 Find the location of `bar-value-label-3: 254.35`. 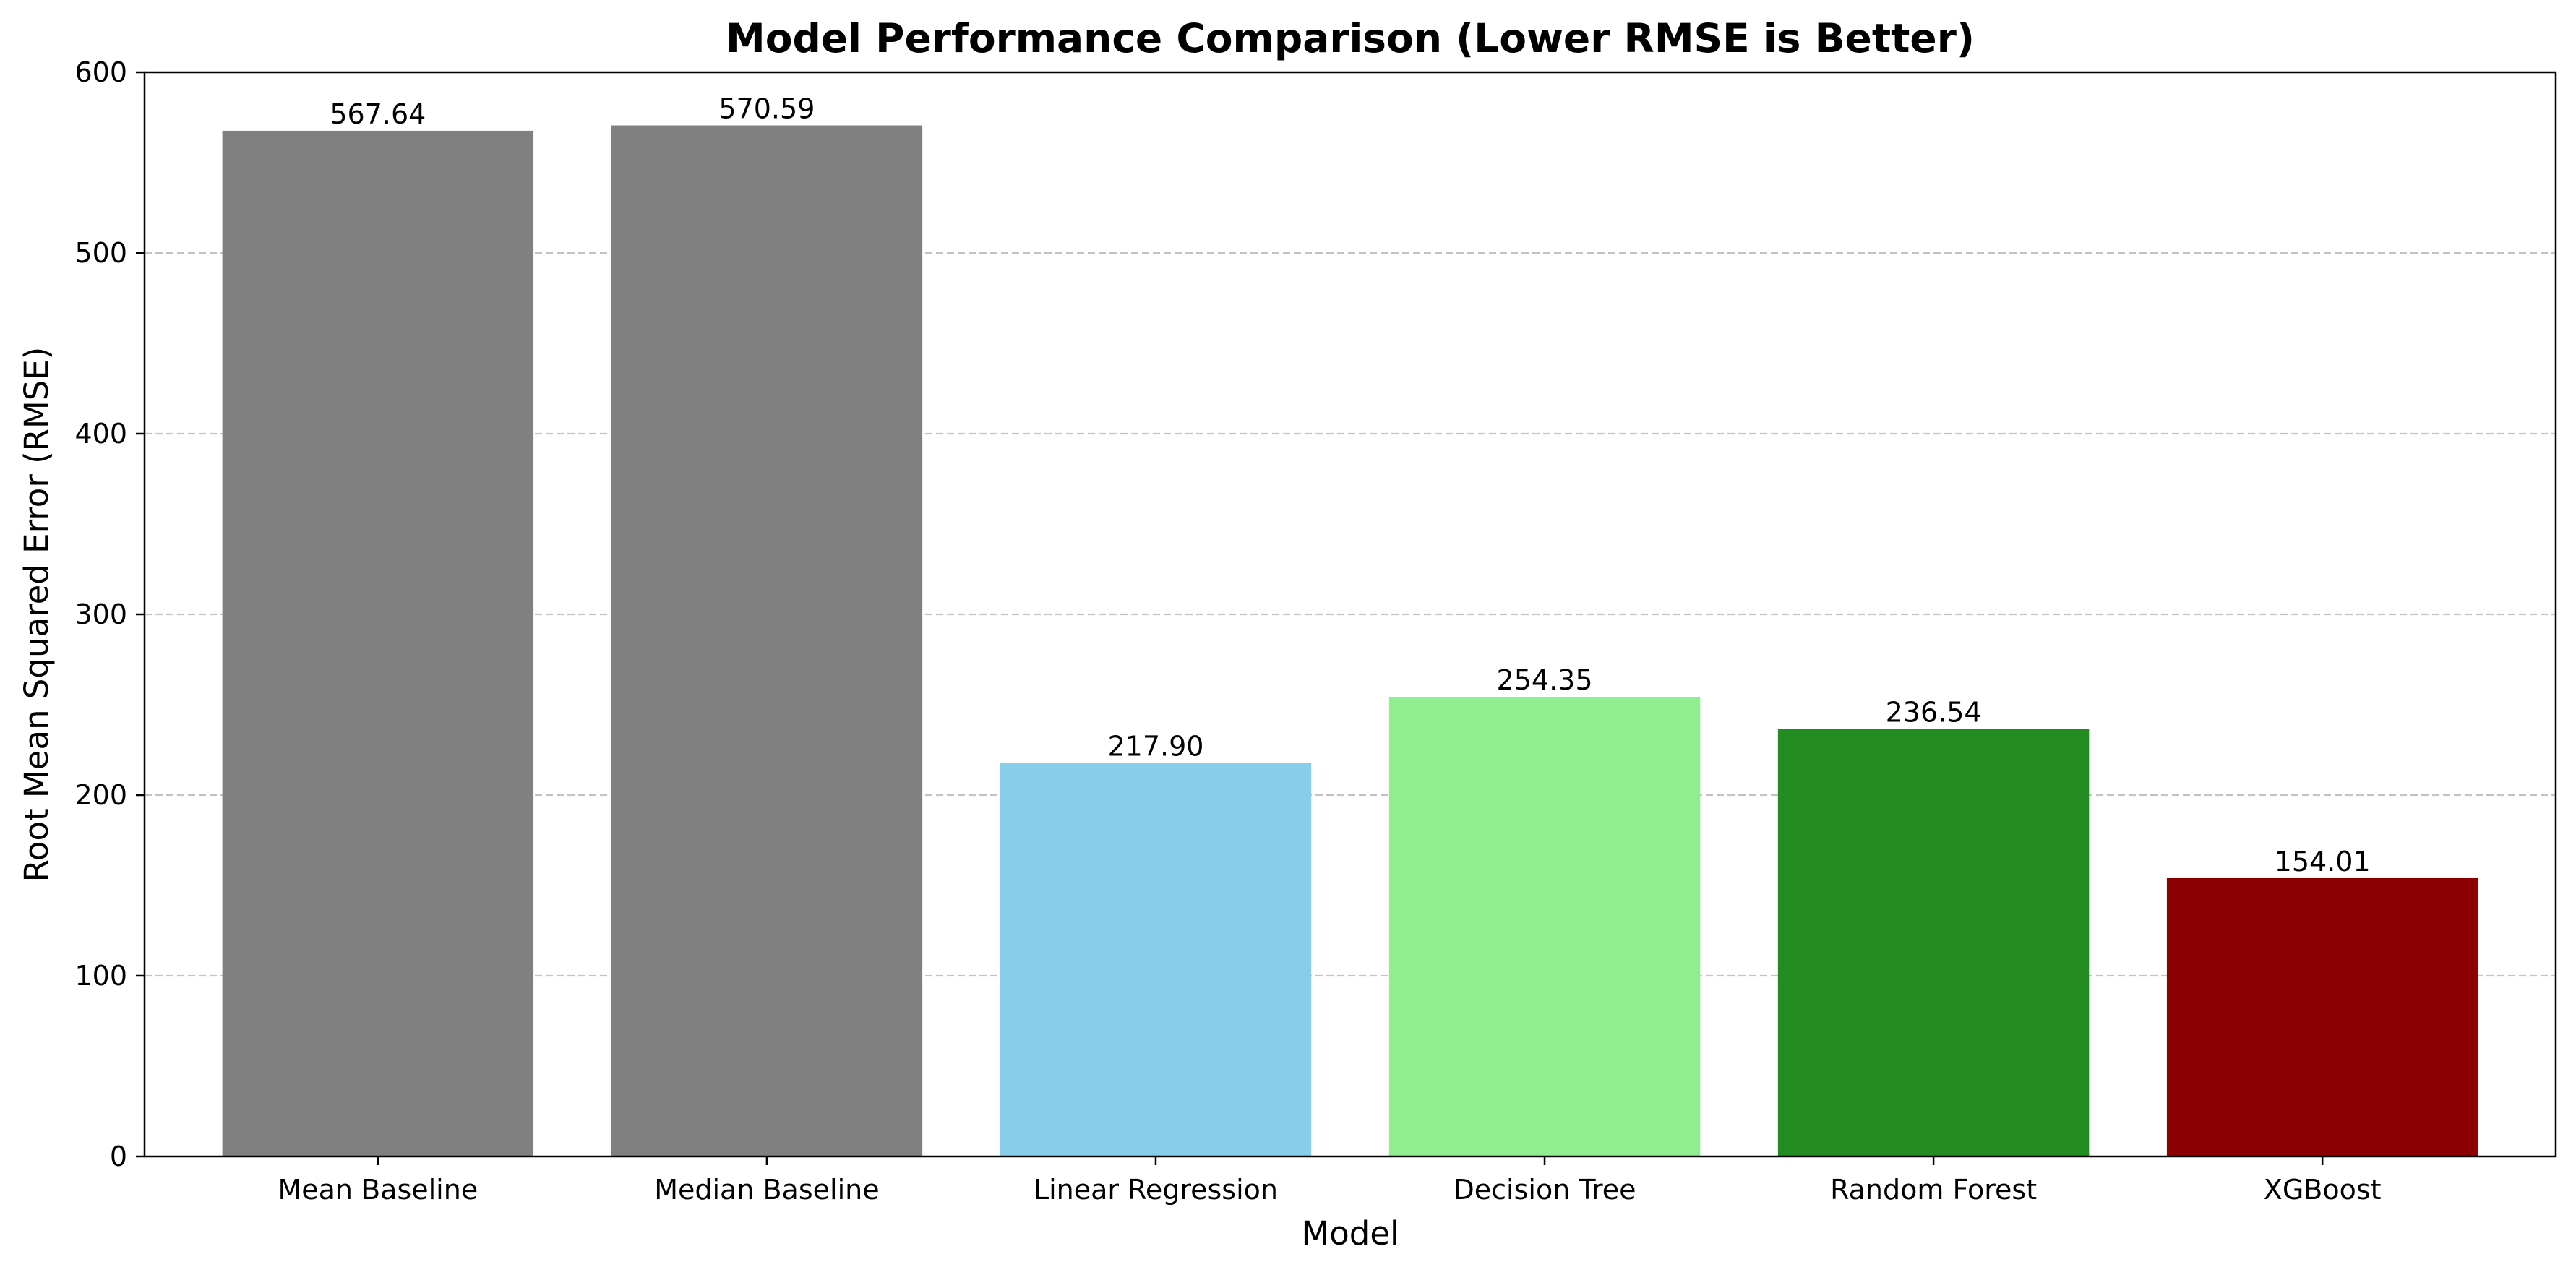

bar-value-label-3: 254.35 is located at coordinates (1545, 680).